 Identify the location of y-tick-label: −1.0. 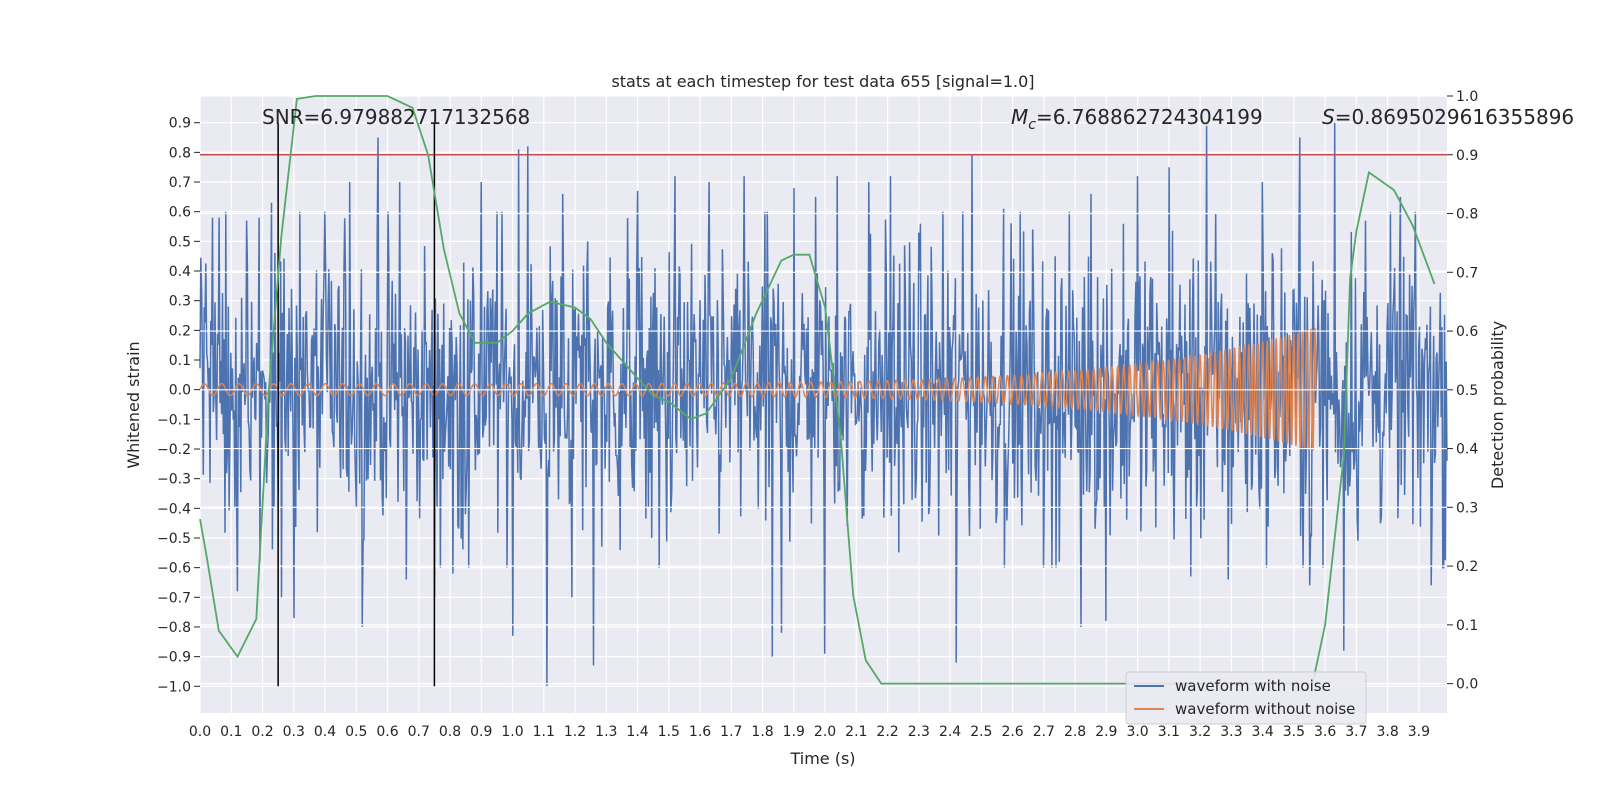
(174, 687).